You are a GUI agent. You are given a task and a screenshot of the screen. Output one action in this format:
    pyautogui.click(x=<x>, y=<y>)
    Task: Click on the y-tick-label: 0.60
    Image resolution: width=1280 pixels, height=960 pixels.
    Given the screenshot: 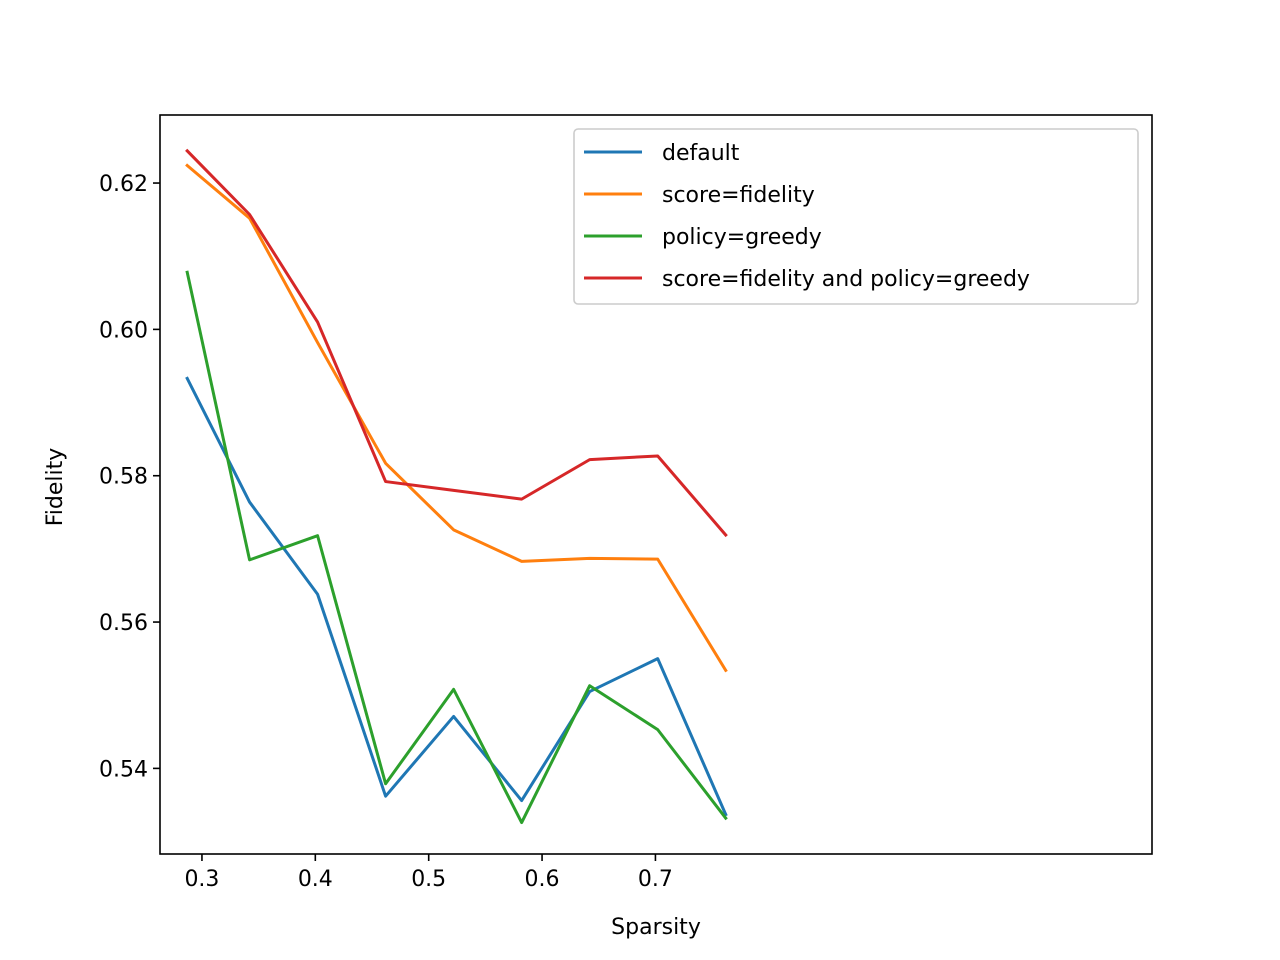 What is the action you would take?
    pyautogui.click(x=123, y=330)
    